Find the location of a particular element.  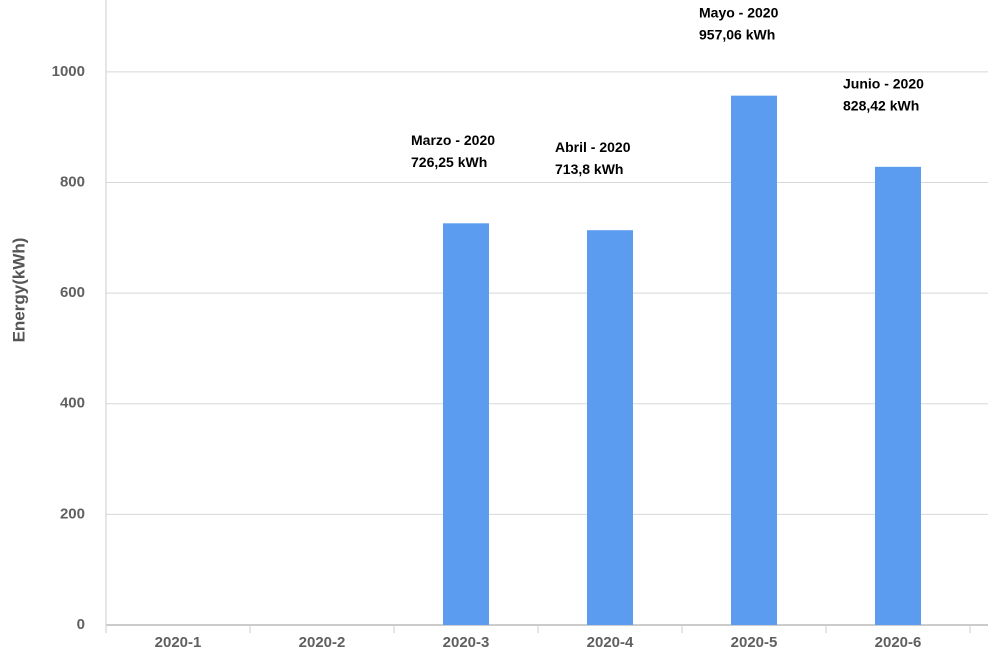

x-tick-label: 2020-4 is located at coordinates (610, 642).